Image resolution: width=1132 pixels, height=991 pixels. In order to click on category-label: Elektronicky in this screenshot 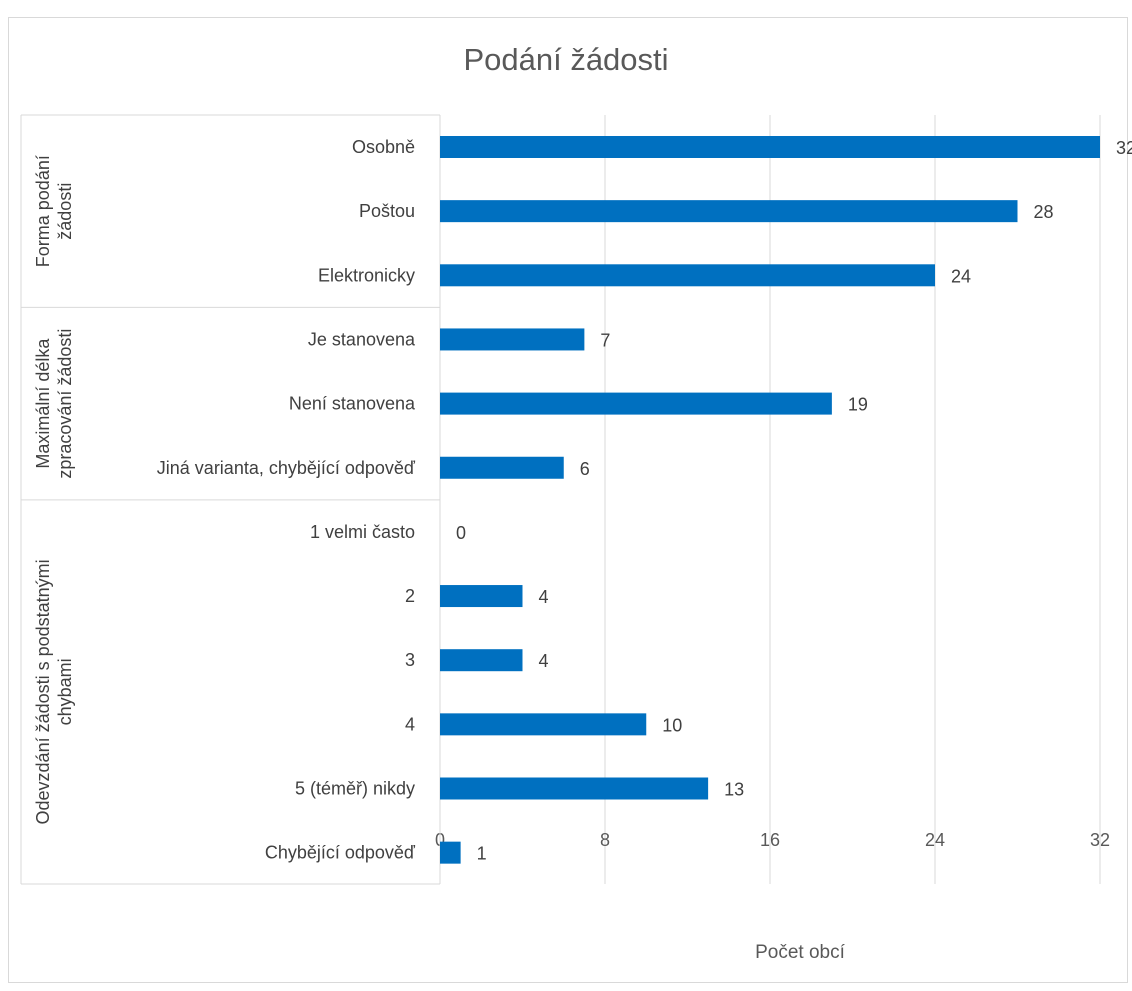, I will do `click(366, 275)`.